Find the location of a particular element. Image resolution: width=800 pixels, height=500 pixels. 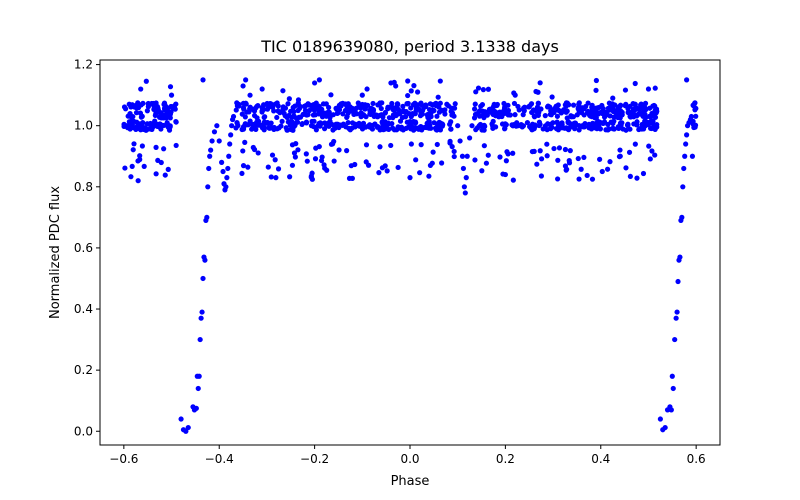

x-tick-label: −0.2 is located at coordinates (314, 459).